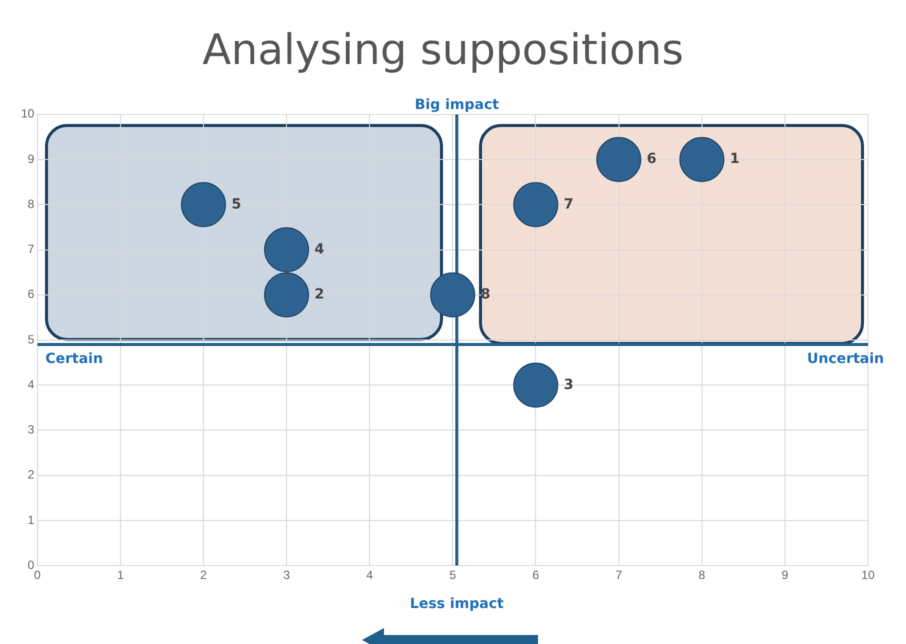  Describe the element at coordinates (31, 475) in the screenshot. I see `y-tick-label: 2` at that location.